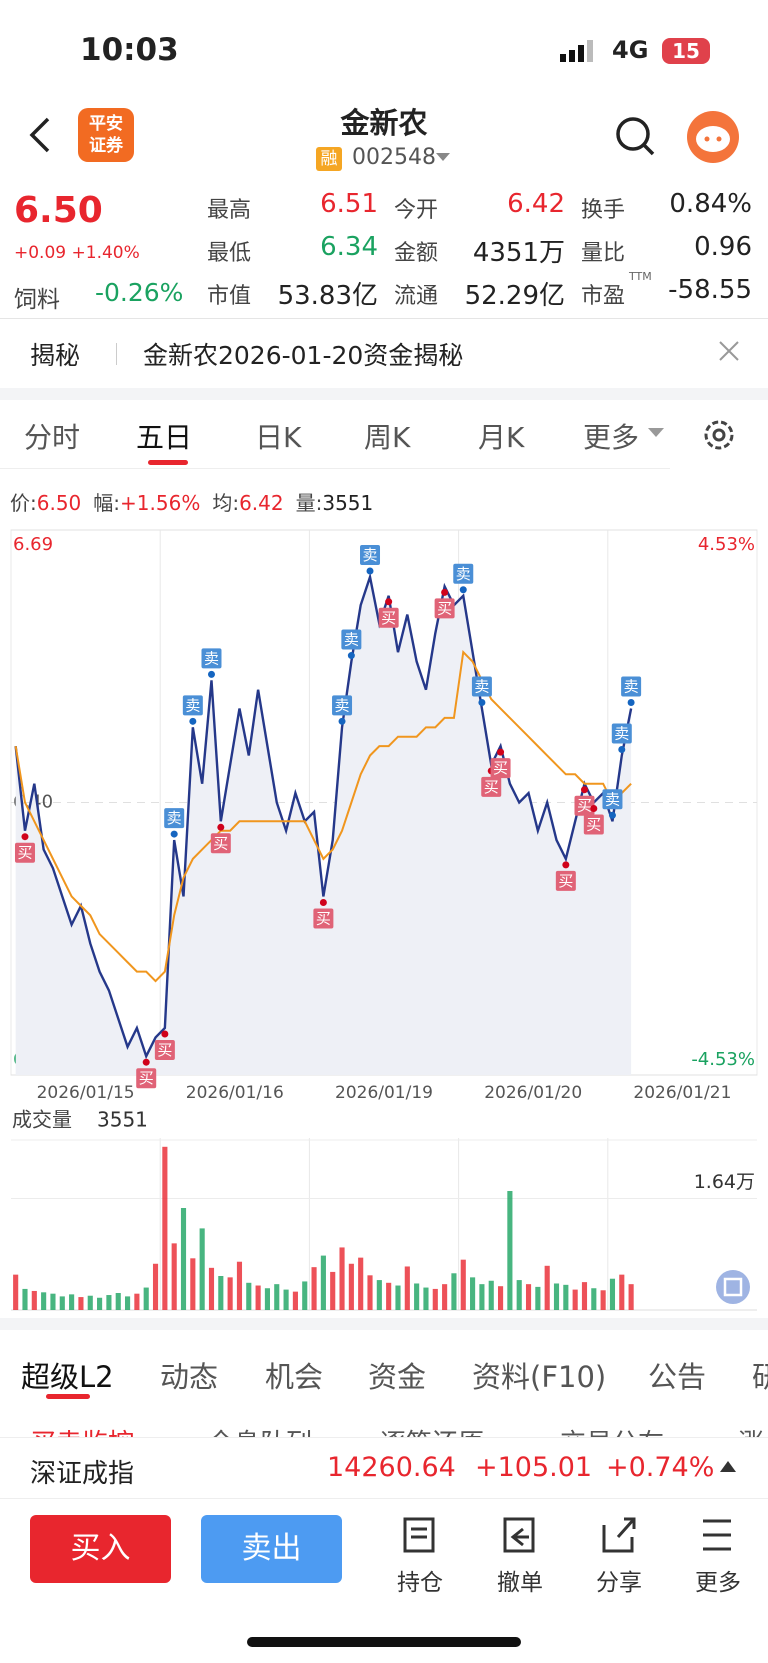 This screenshot has width=768, height=1663. I want to click on back-button, so click(39, 135).